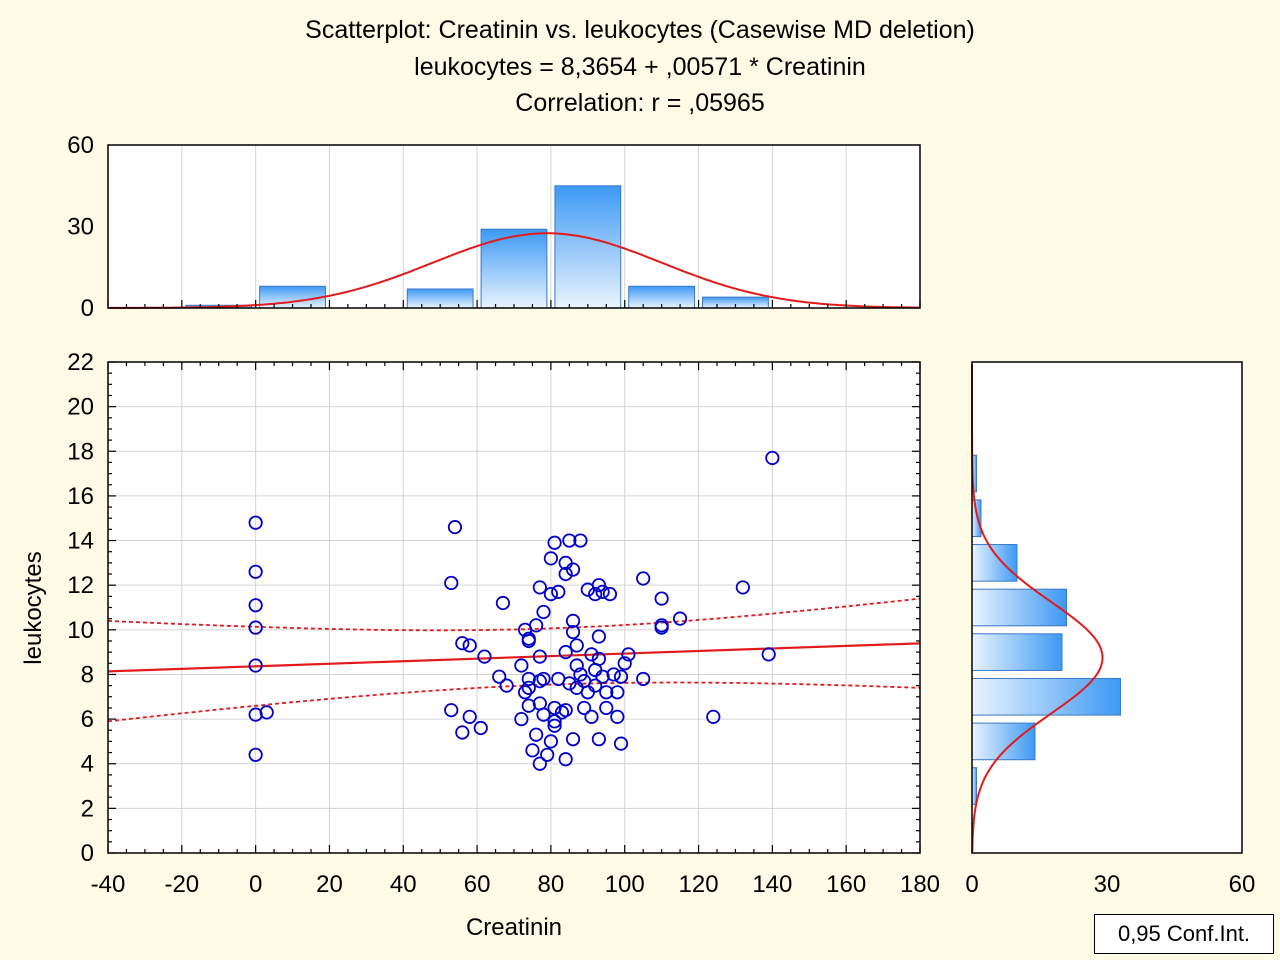  I want to click on x-tick-label: 0, so click(255, 884).